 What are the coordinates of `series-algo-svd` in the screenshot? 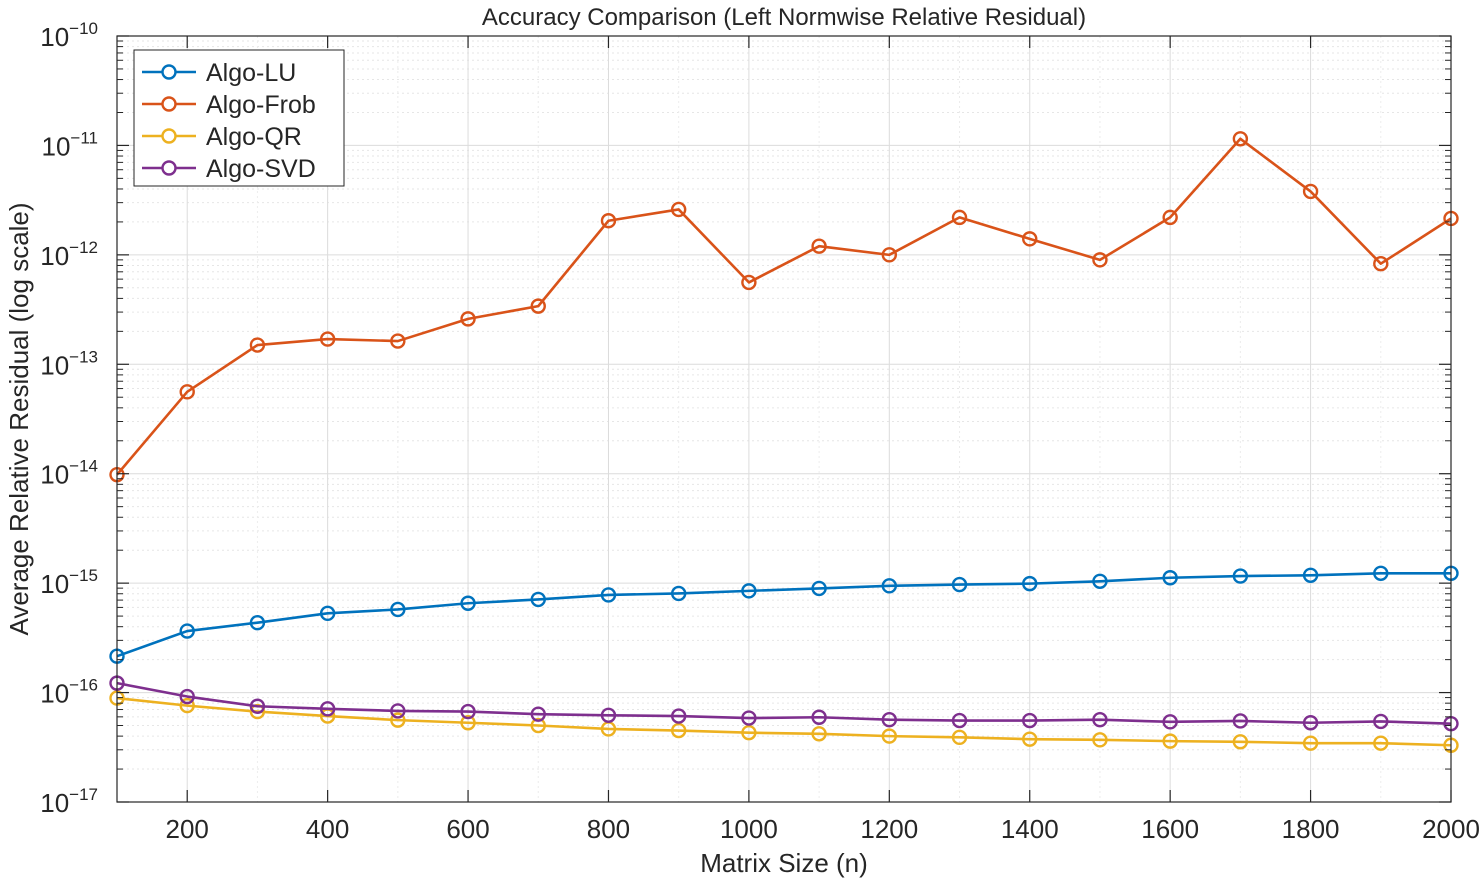 It's located at (784, 703).